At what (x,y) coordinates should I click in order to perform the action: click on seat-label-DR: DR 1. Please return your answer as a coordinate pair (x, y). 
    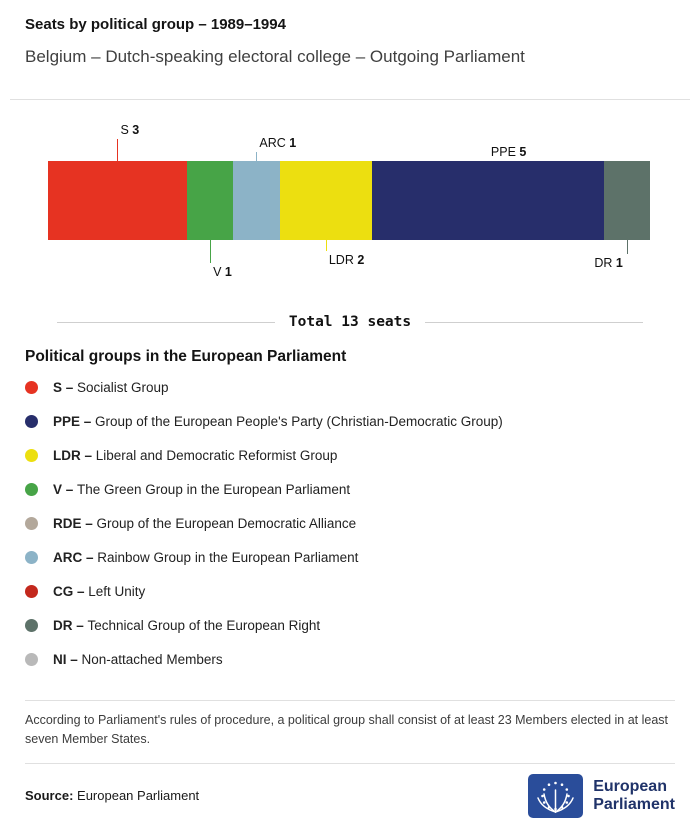
    Looking at the image, I should click on (608, 263).